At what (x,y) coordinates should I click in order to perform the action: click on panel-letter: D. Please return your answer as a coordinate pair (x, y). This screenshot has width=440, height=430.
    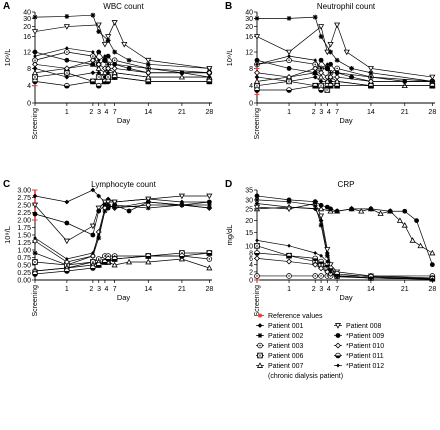
    Looking at the image, I should click on (228, 184).